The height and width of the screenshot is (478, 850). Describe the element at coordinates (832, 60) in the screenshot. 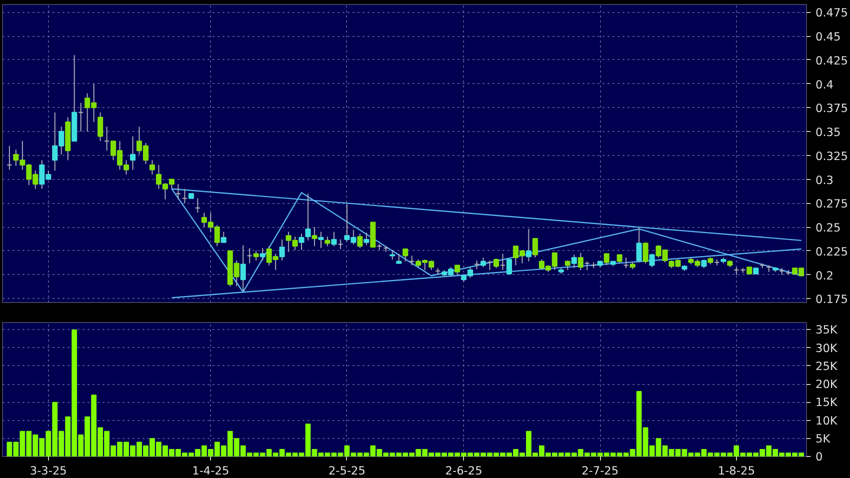

I see `y-tick-label: 0.425` at that location.